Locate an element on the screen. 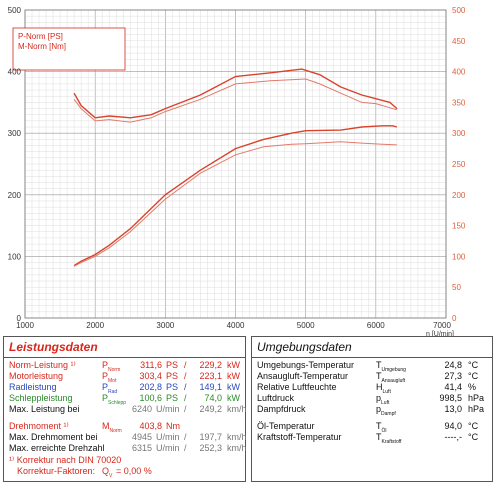  row-symbol: PRad is located at coordinates (110, 388).